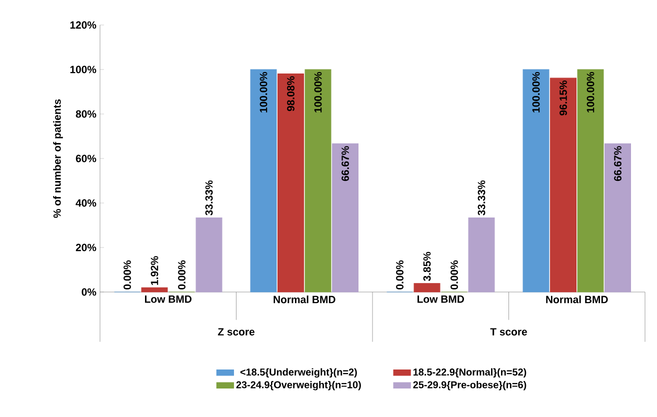  What do you see at coordinates (154, 270) in the screenshot?
I see `data-label: 1.92%` at bounding box center [154, 270].